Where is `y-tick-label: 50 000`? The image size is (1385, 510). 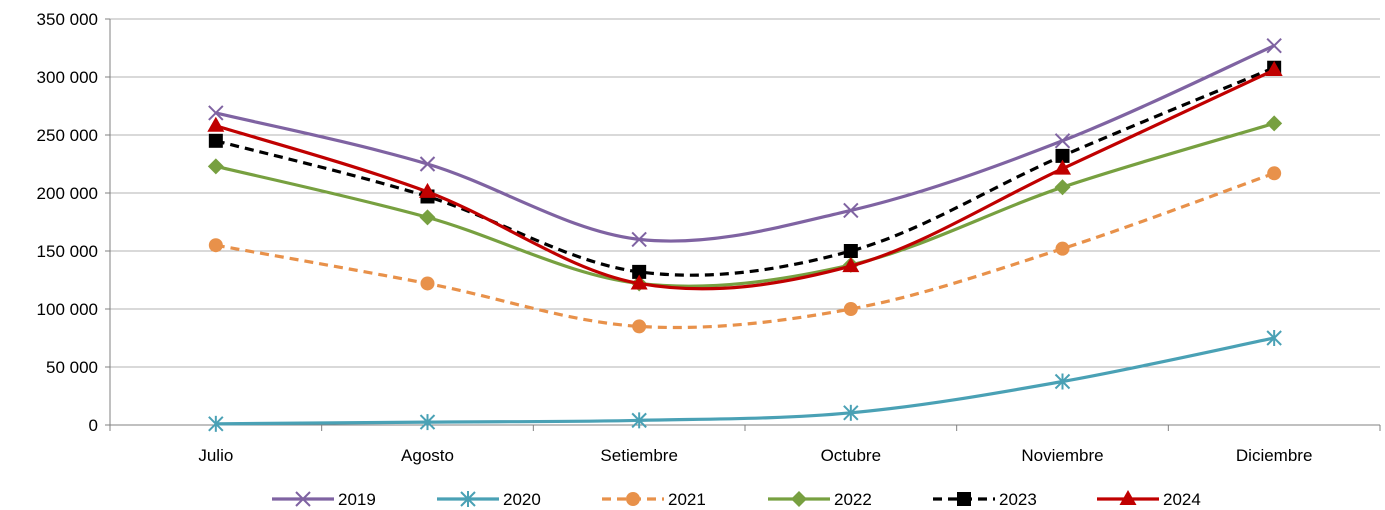
y-tick-label: 50 000 is located at coordinates (72, 367).